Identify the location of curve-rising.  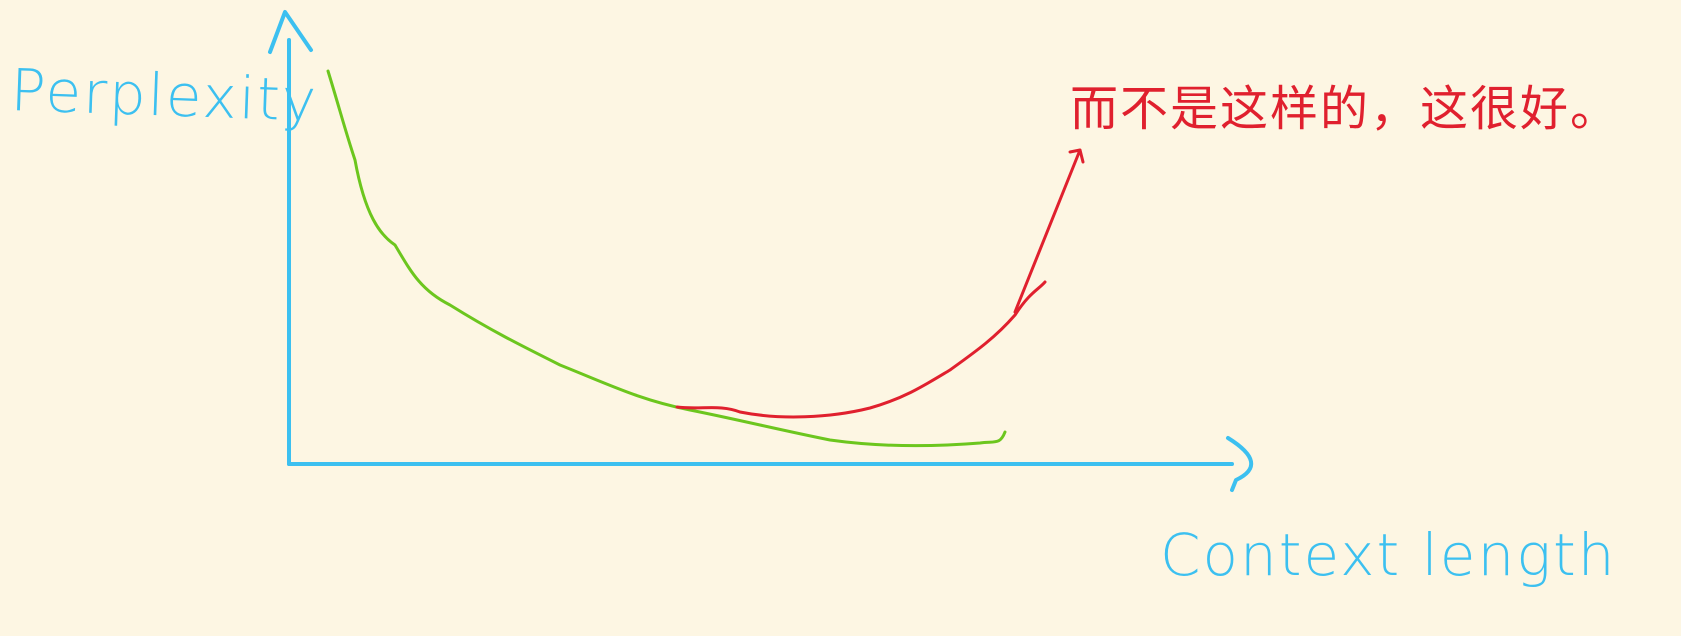
(861, 349).